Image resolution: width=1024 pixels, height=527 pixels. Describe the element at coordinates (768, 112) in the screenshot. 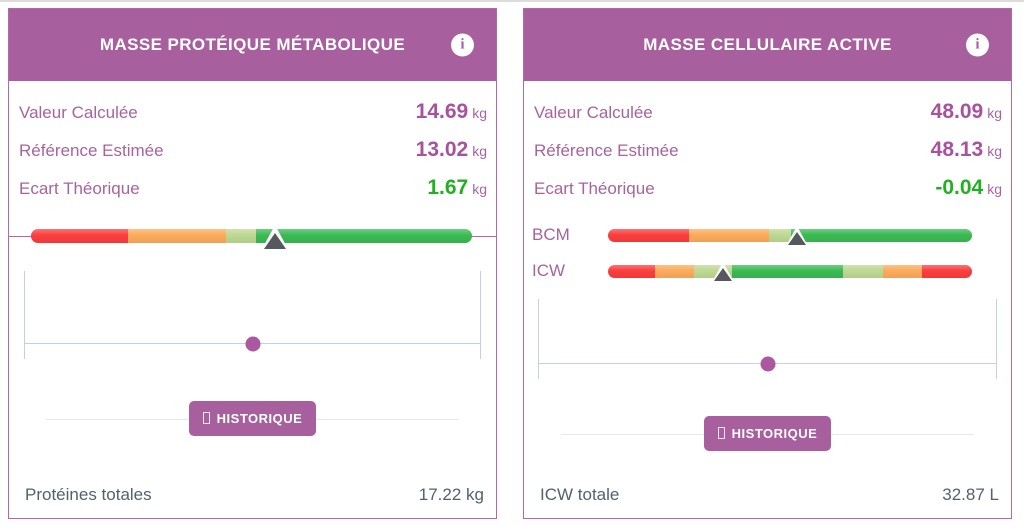

I see `value-row: Valeur Calculée 48.09 kg` at that location.